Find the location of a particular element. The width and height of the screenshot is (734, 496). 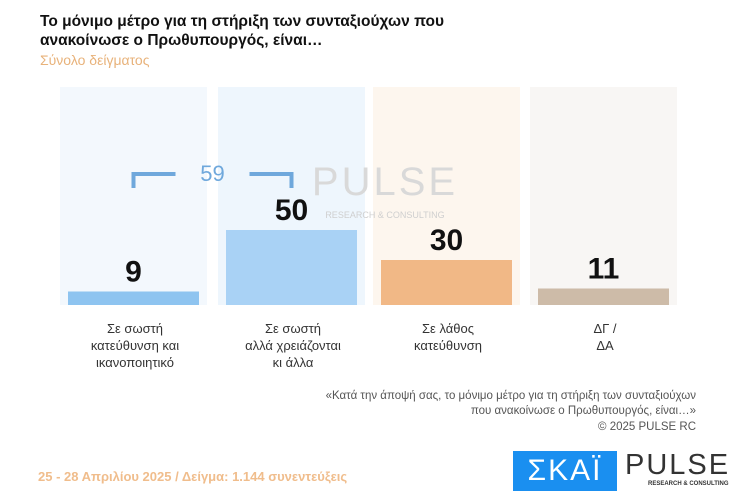

skai-logo: ΣΚΑΪ is located at coordinates (565, 471).